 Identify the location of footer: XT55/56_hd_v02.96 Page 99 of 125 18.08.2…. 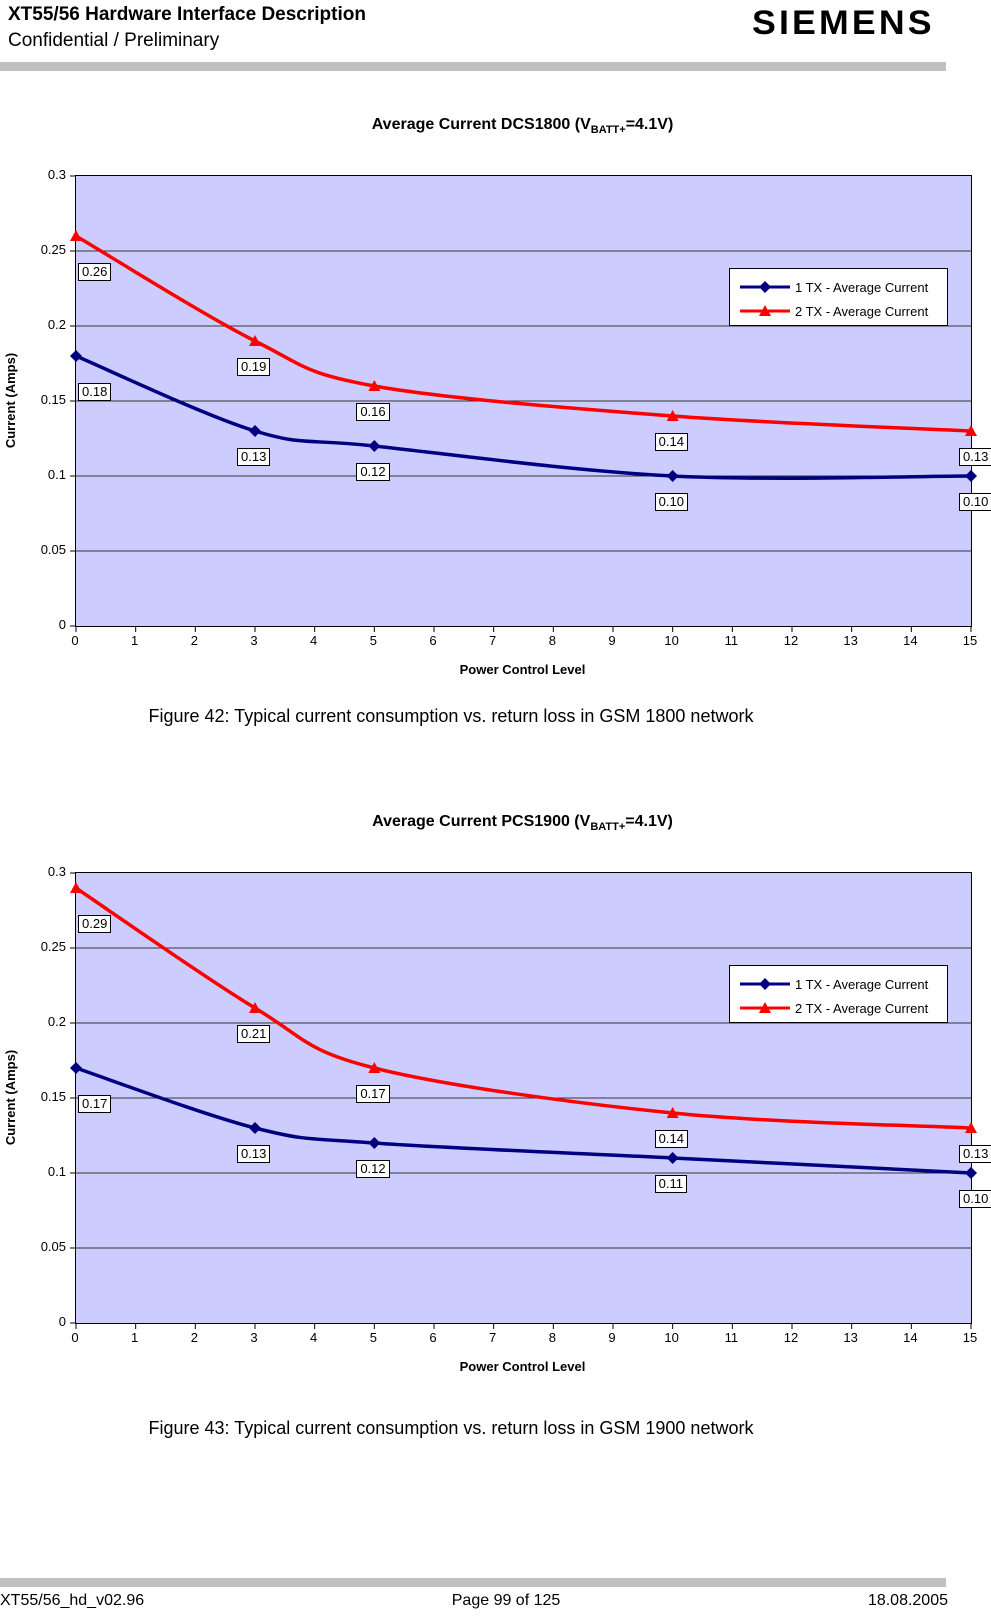
(474, 1601).